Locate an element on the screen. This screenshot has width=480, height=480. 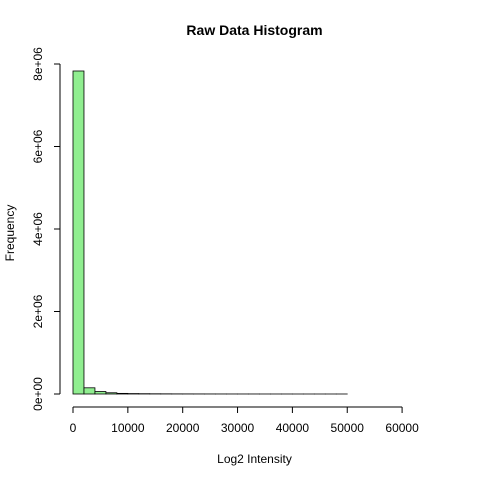
y-tick-label: 0e+00 is located at coordinates (38, 394).